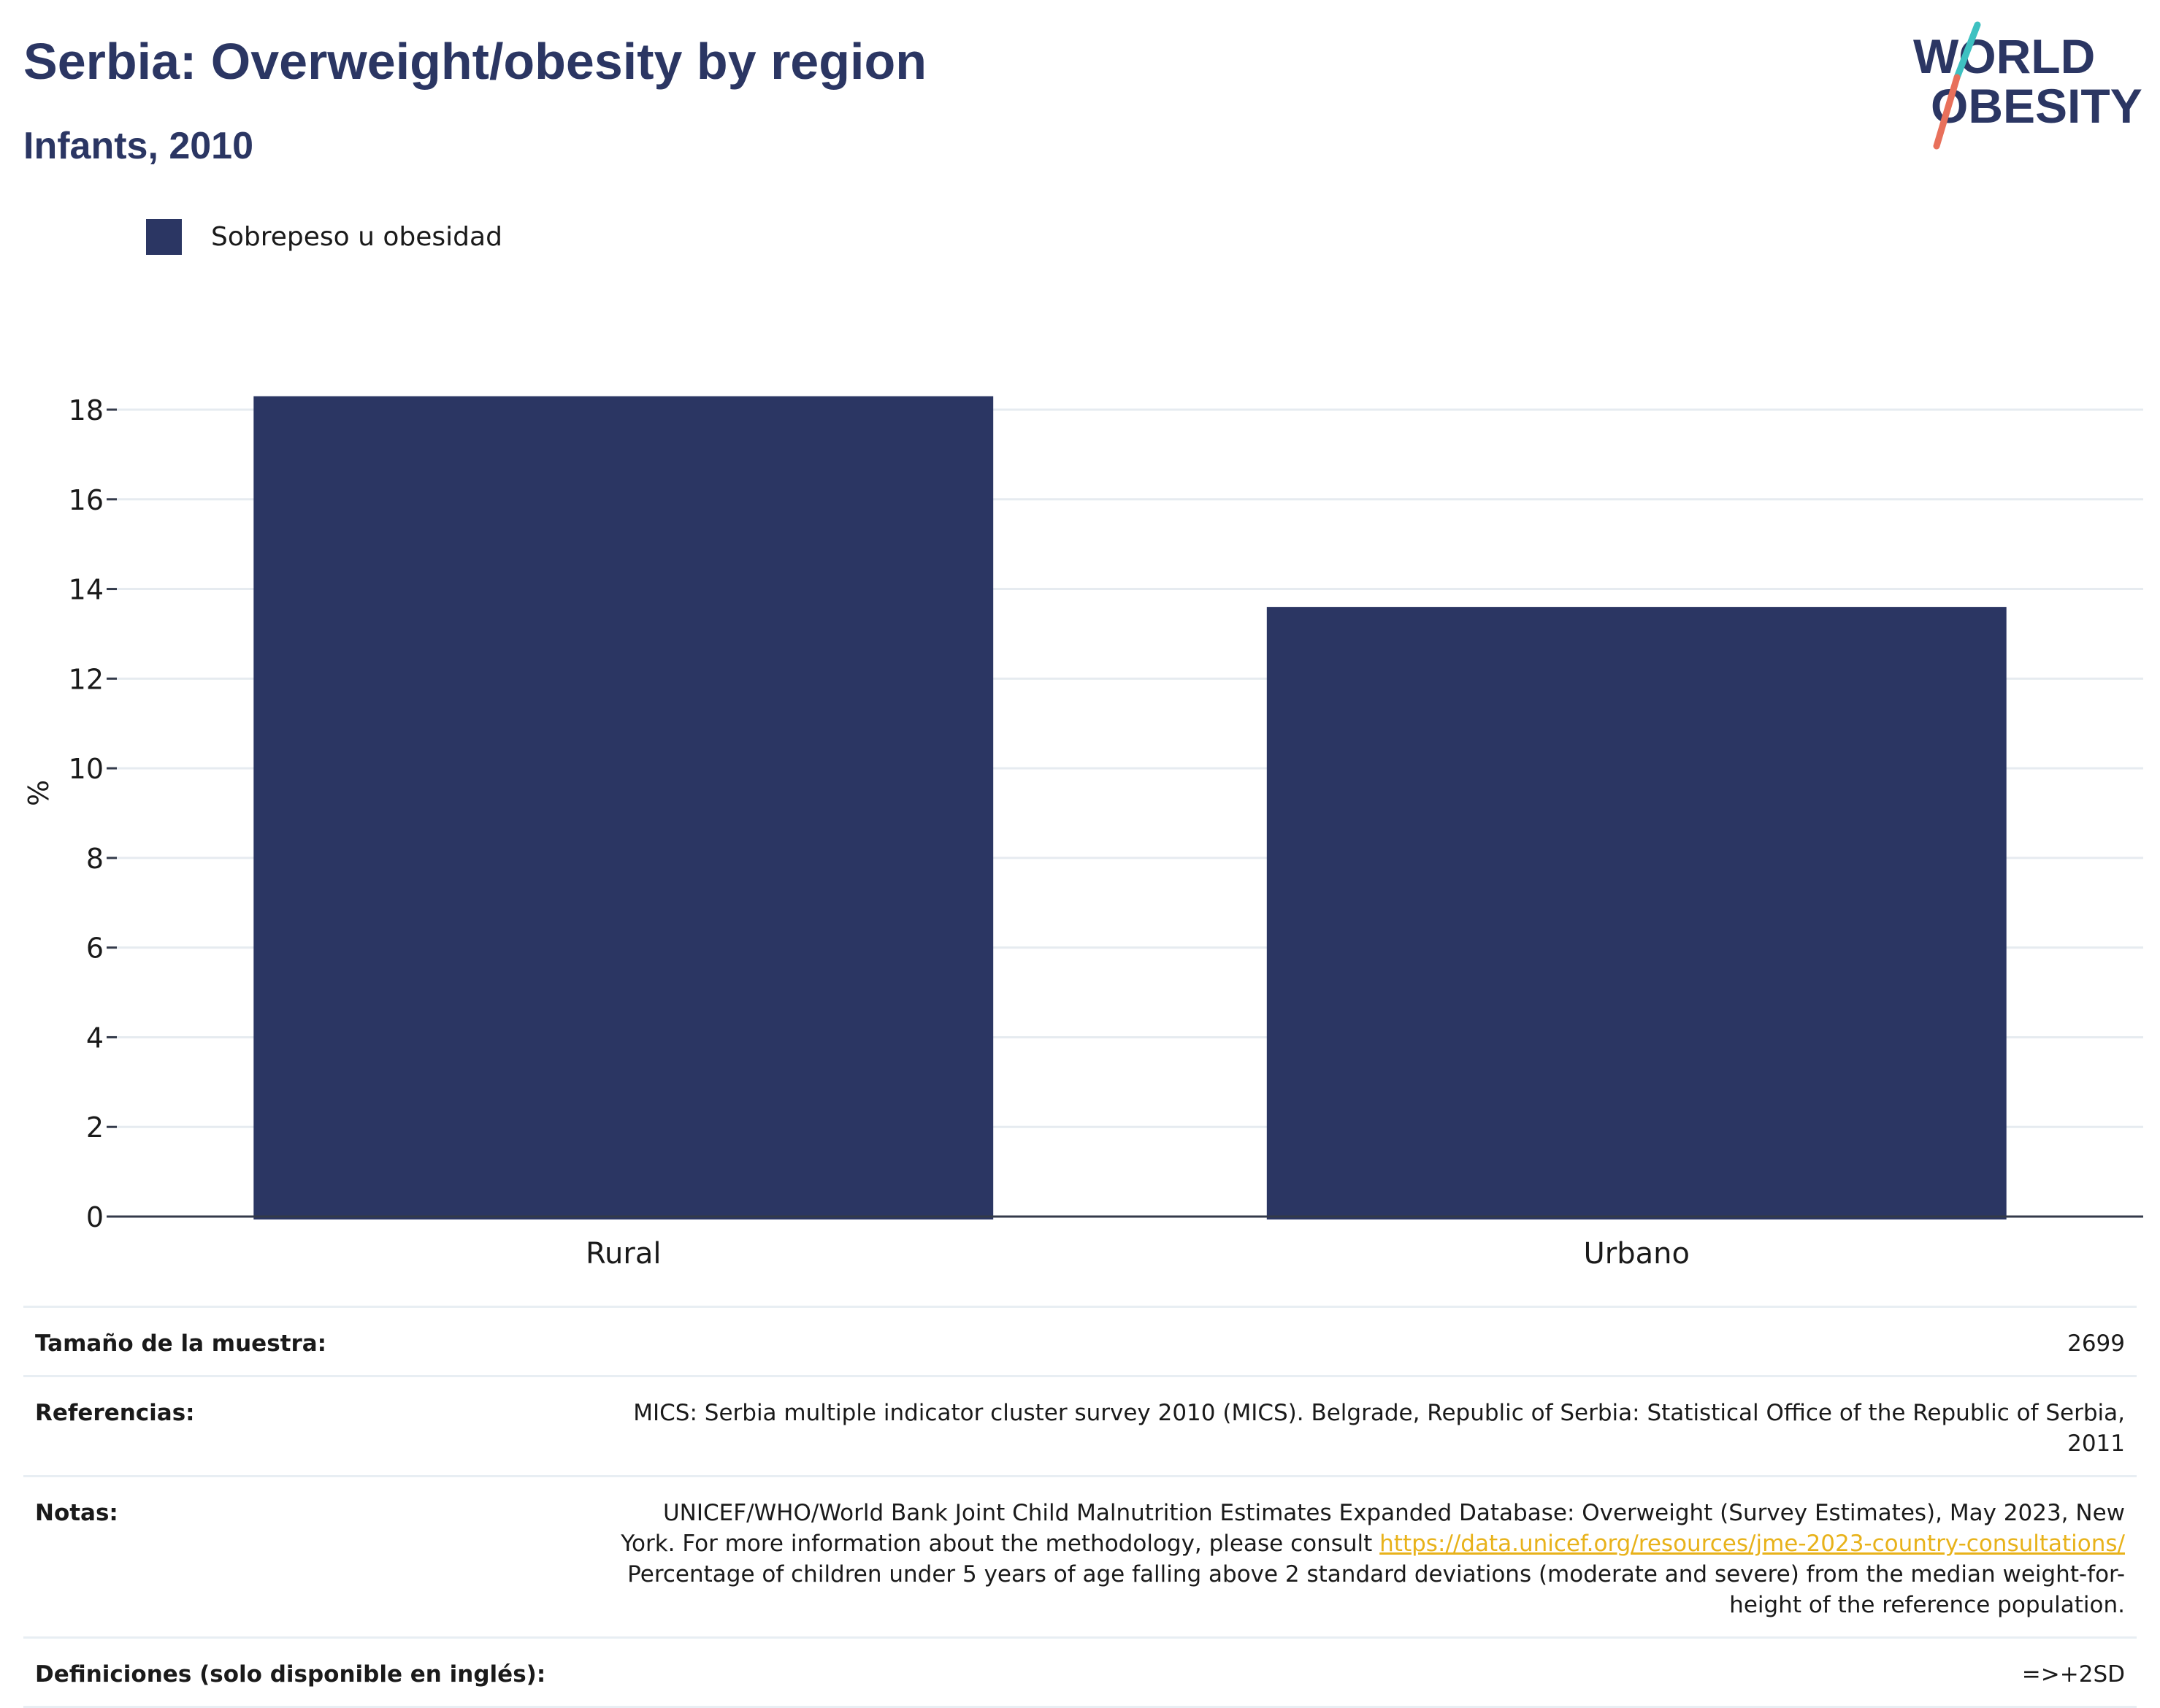  Describe the element at coordinates (1080, 1340) in the screenshot. I see `sample-size-row: Tamaño de la muestra: 2699` at that location.